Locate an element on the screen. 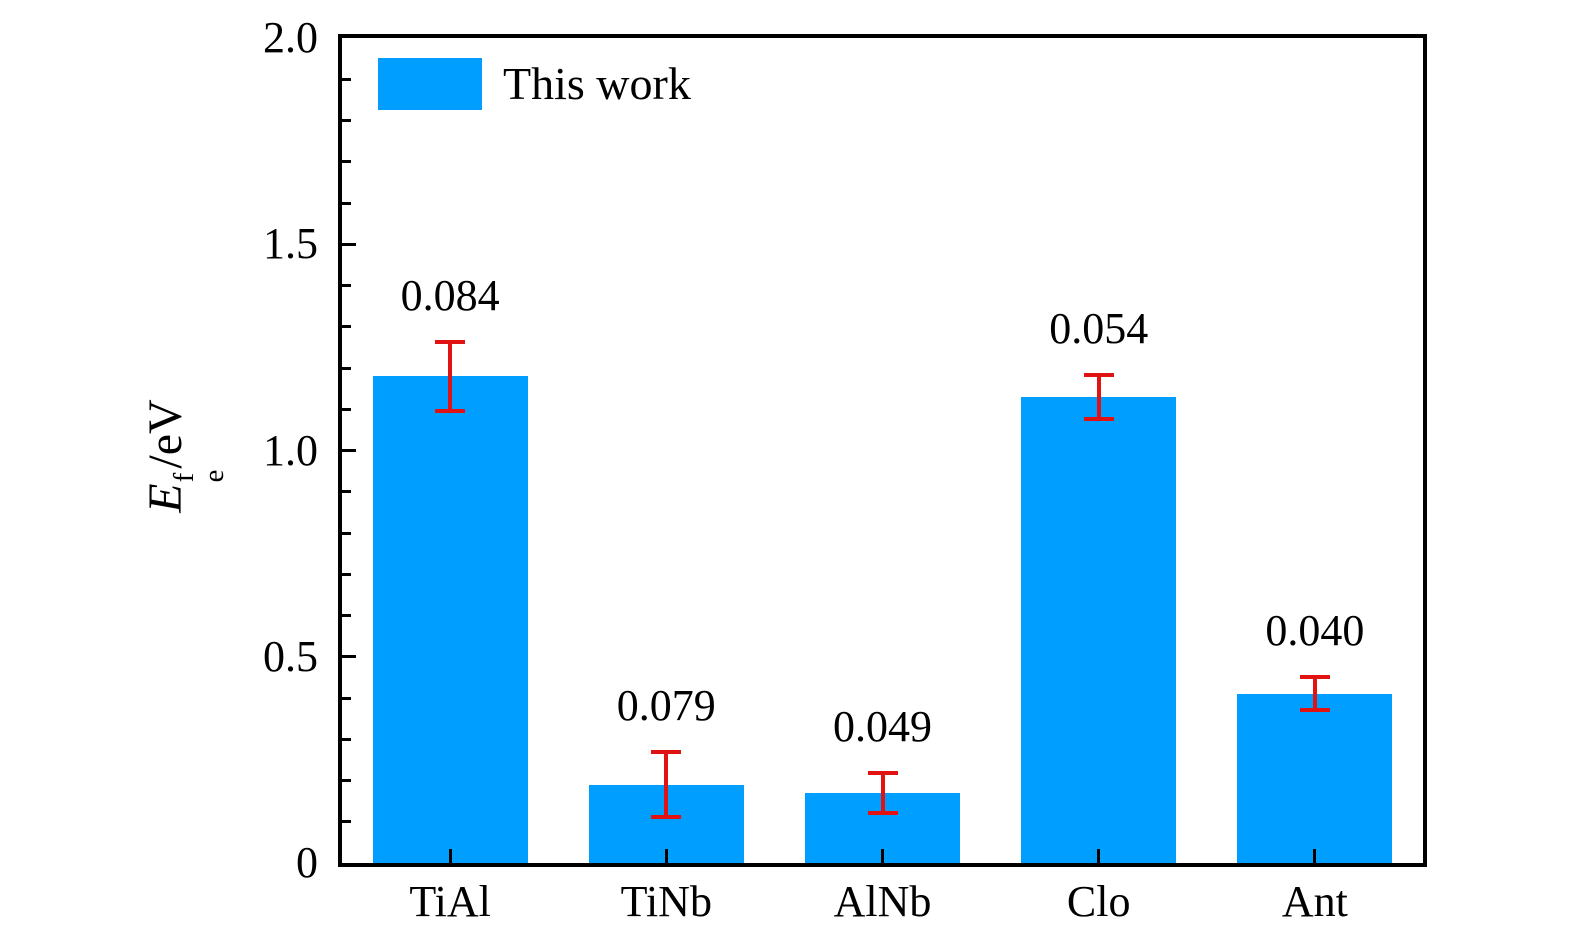  value-label: 0.084 is located at coordinates (450, 295).